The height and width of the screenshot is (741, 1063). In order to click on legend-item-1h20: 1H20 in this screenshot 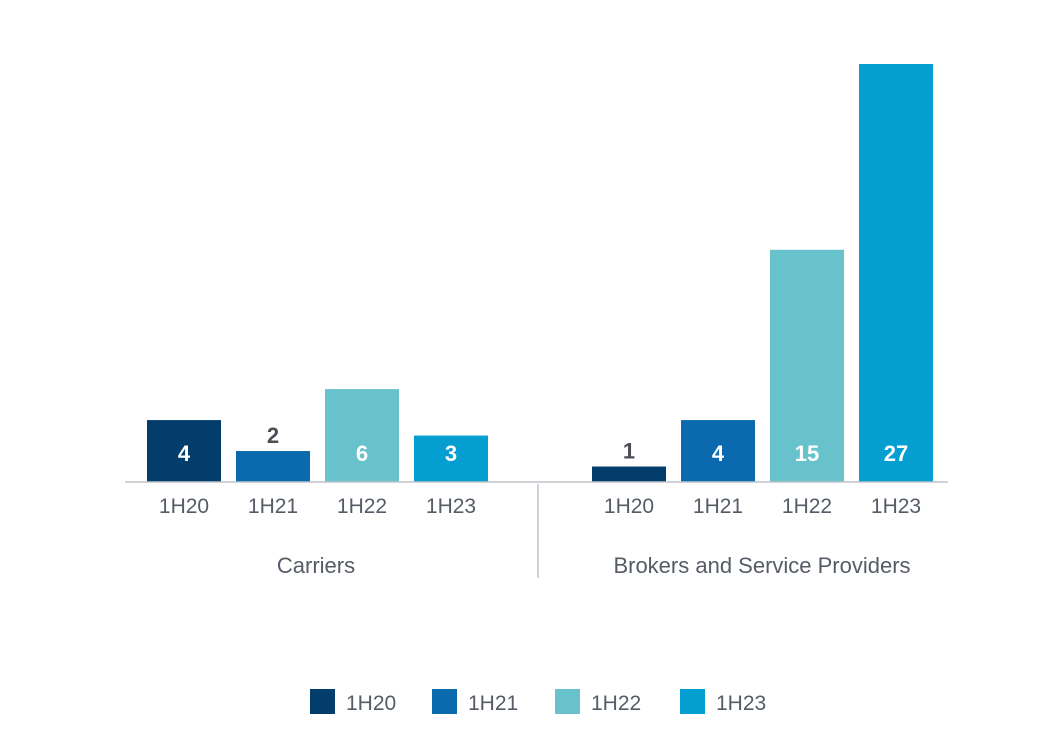, I will do `click(353, 702)`.